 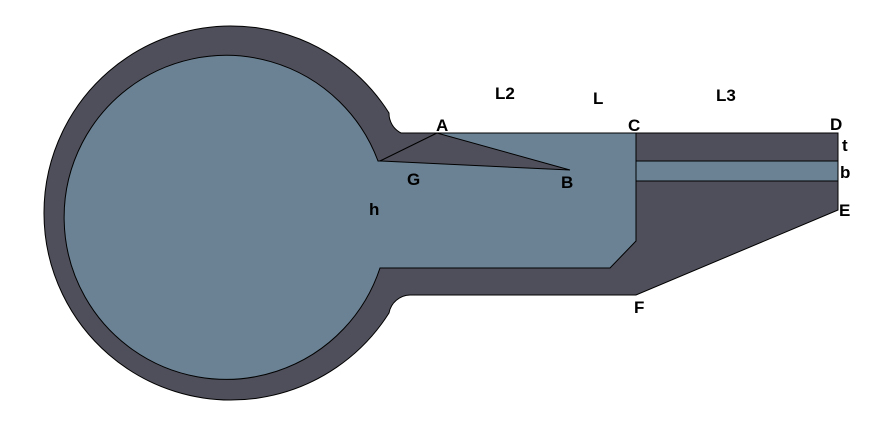 What do you see at coordinates (442, 125) in the screenshot?
I see `label-A: A` at bounding box center [442, 125].